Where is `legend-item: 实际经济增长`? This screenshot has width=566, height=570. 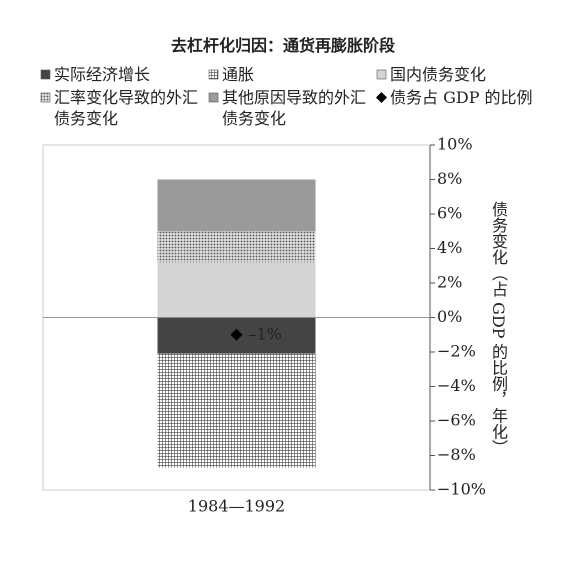
legend-item: 实际经济增长 is located at coordinates (124, 74).